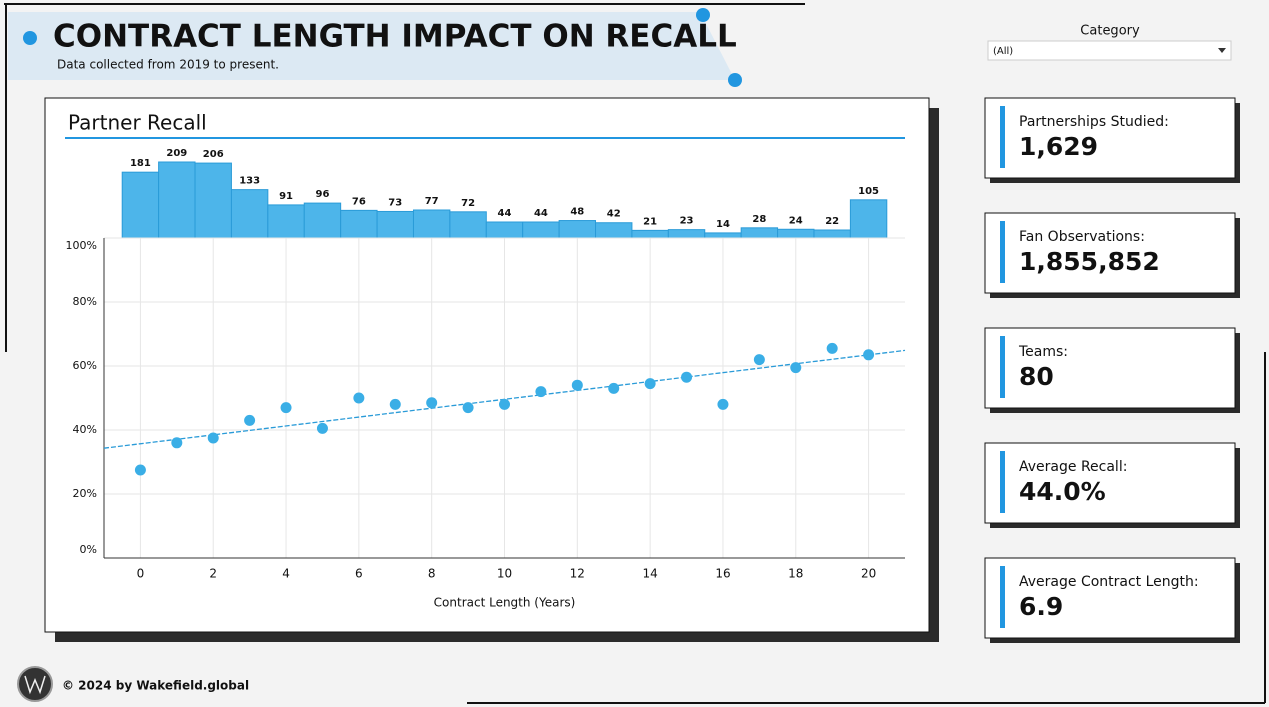  What do you see at coordinates (395, 202) in the screenshot?
I see `bar-label: 73` at bounding box center [395, 202].